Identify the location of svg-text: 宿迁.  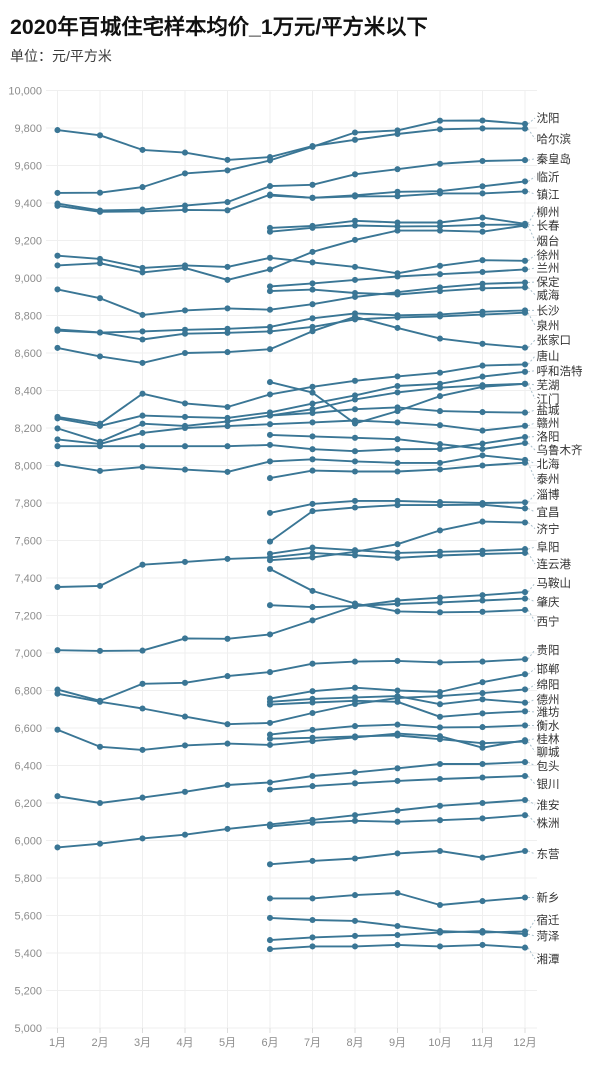
(548, 920).